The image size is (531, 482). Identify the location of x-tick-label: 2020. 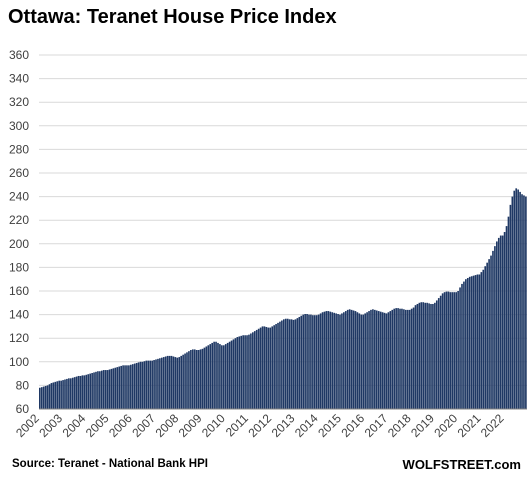
(445, 425).